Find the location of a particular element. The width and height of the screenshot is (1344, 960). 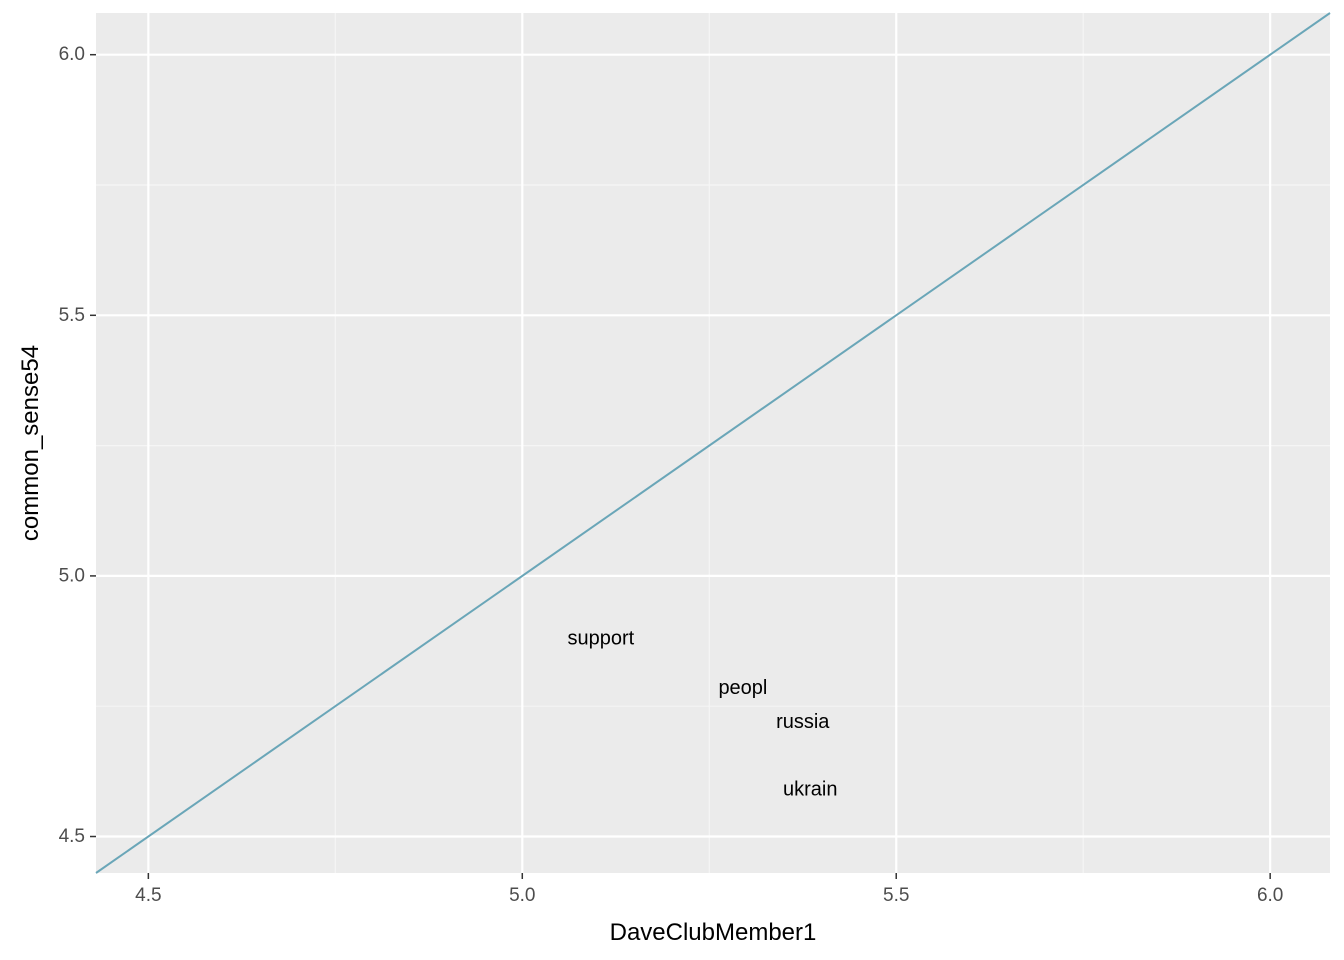

x-tick-label: 6.0 is located at coordinates (1270, 895).